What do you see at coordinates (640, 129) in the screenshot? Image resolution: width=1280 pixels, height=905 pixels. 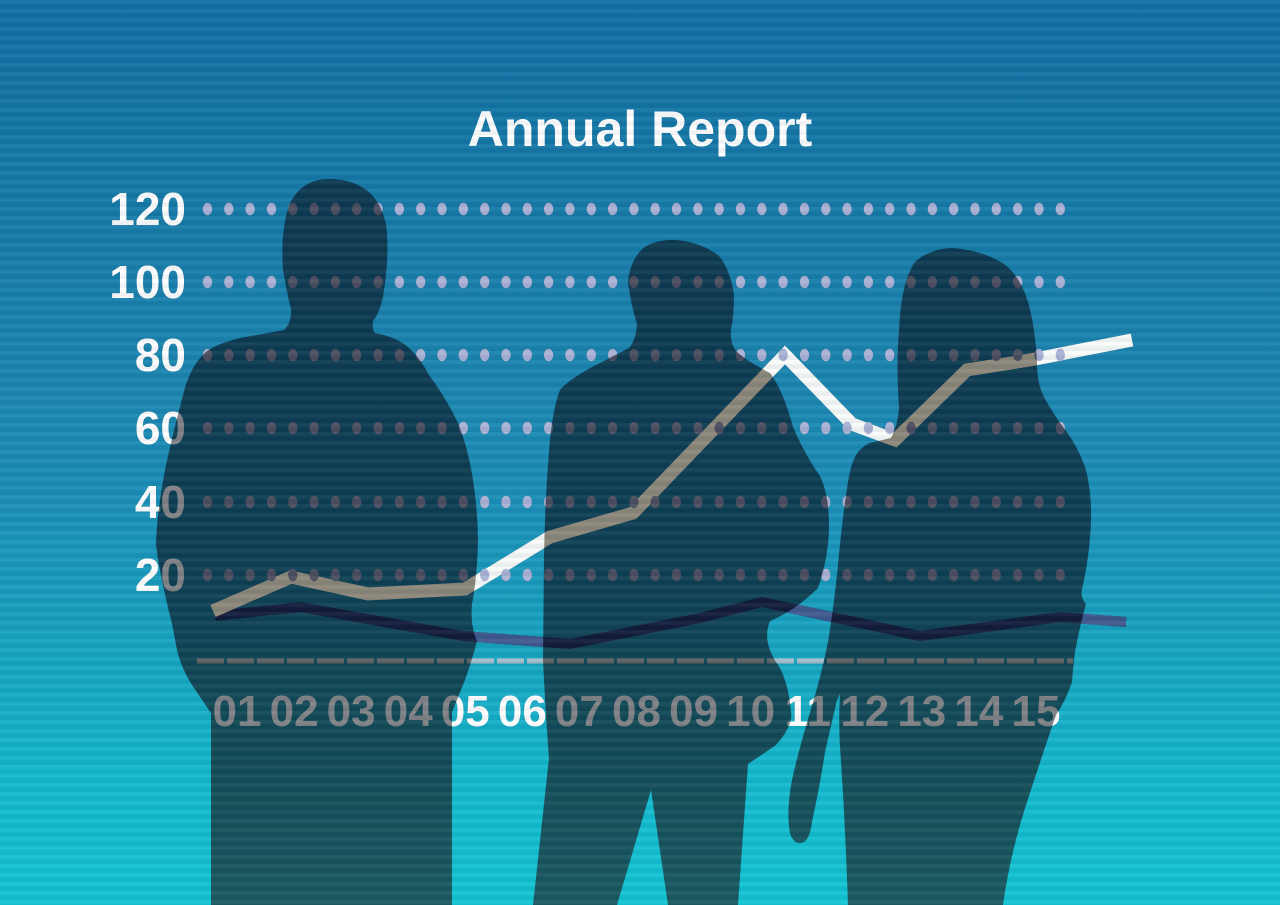 I see `page-title: Annual Report` at bounding box center [640, 129].